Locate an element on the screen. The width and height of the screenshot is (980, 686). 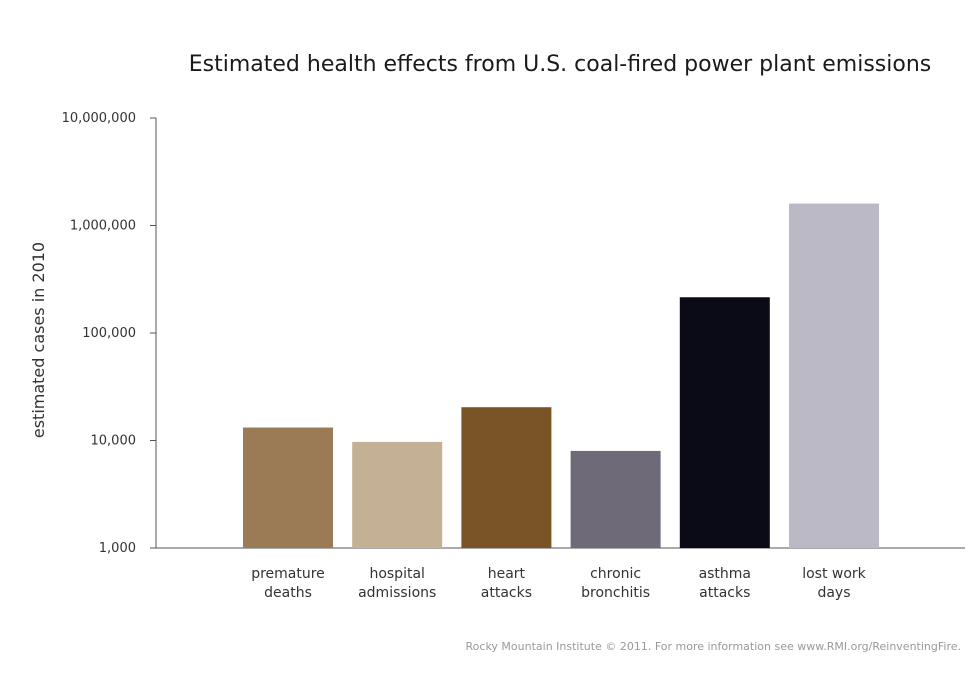
x-tick-label: asthma is located at coordinates (725, 574).